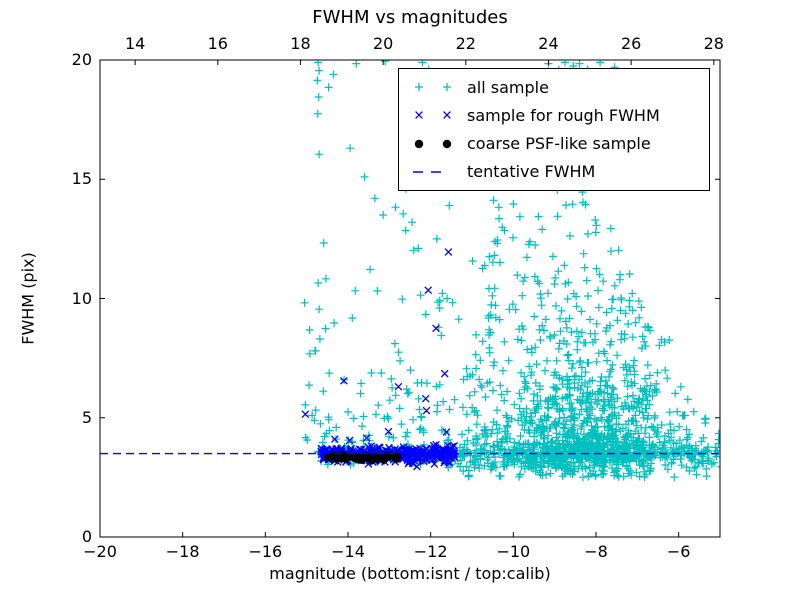  What do you see at coordinates (265, 551) in the screenshot?
I see `x-bottom-tick-label: −16` at bounding box center [265, 551].